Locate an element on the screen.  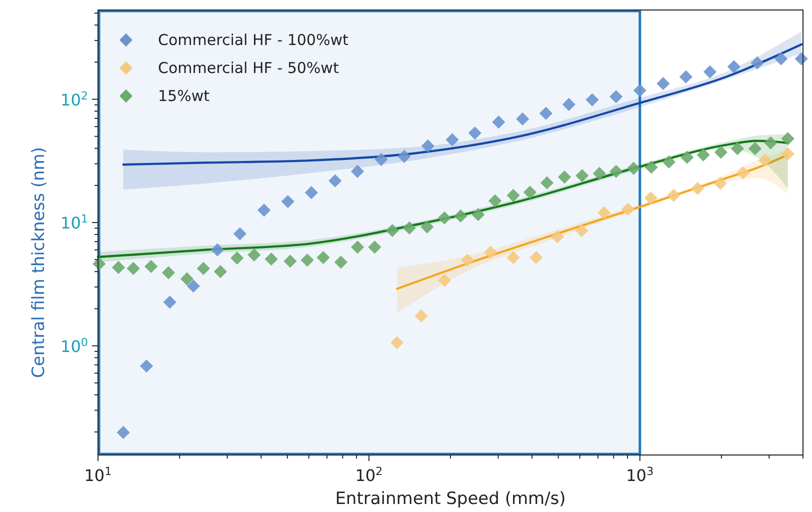
legend-label: 15%wt is located at coordinates (184, 96).